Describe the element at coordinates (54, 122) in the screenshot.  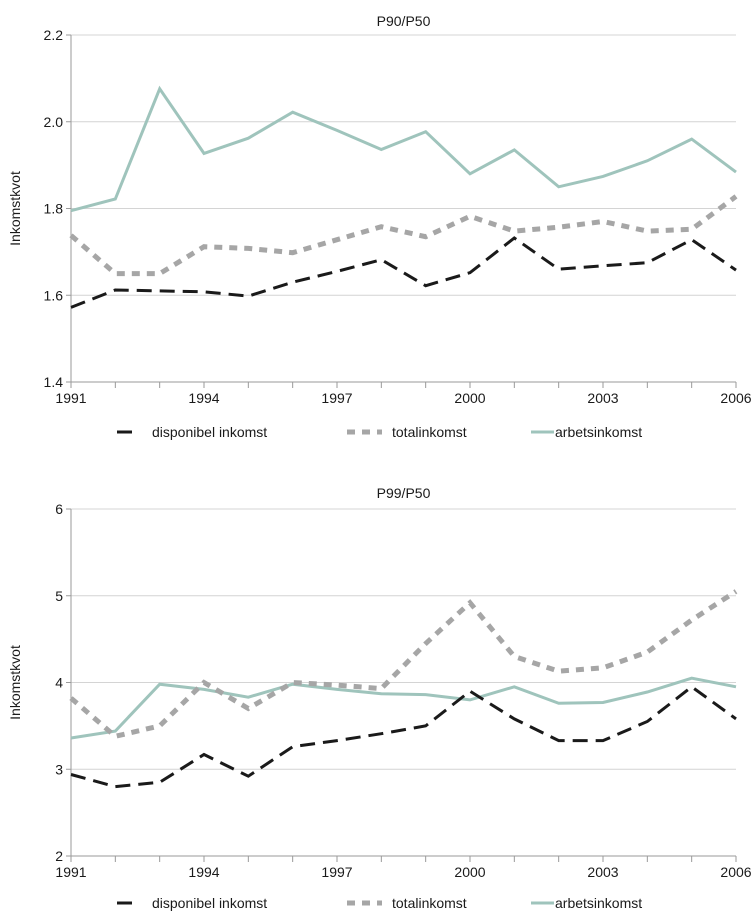
I see `y-tick-label: 2.0` at that location.